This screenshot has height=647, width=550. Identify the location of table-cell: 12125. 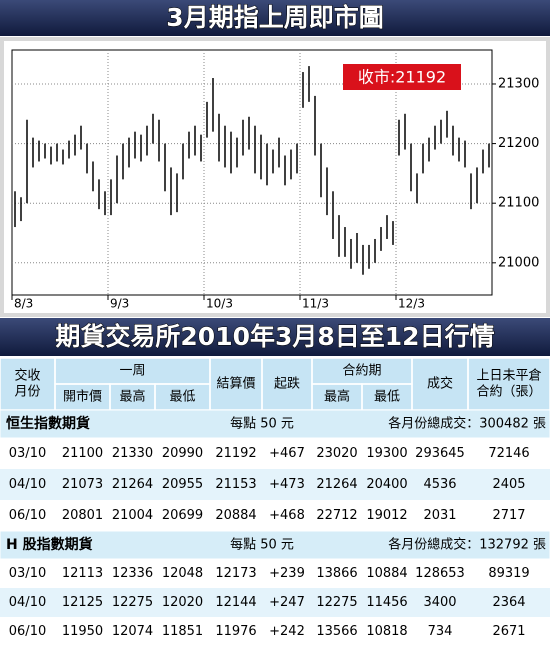
(82, 602).